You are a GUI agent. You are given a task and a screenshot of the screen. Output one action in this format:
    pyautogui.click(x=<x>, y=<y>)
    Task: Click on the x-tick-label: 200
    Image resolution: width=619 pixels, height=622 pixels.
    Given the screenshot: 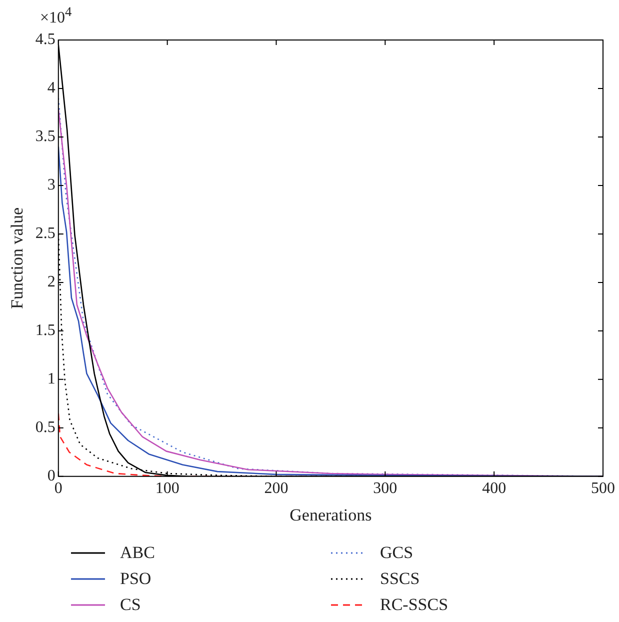 What is the action you would take?
    pyautogui.click(x=276, y=489)
    